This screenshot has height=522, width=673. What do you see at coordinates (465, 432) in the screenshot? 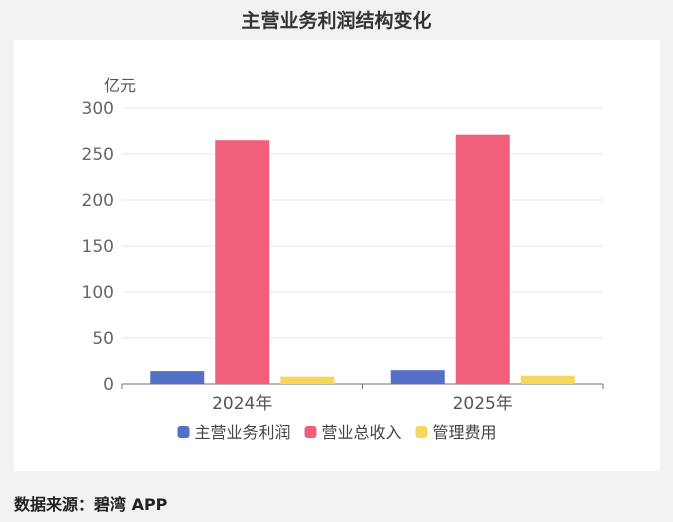
I see `legend-label-3: 管理费用` at bounding box center [465, 432].